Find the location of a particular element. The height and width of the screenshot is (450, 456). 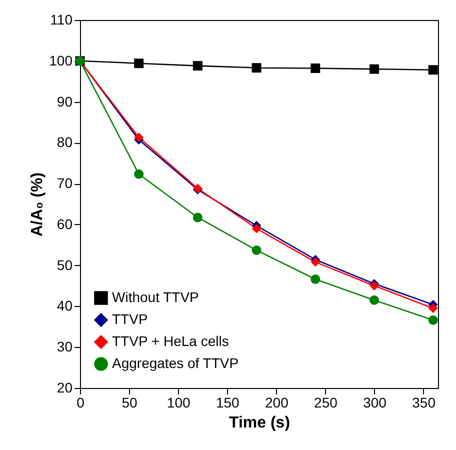

x-tick-label: 100 is located at coordinates (178, 402).